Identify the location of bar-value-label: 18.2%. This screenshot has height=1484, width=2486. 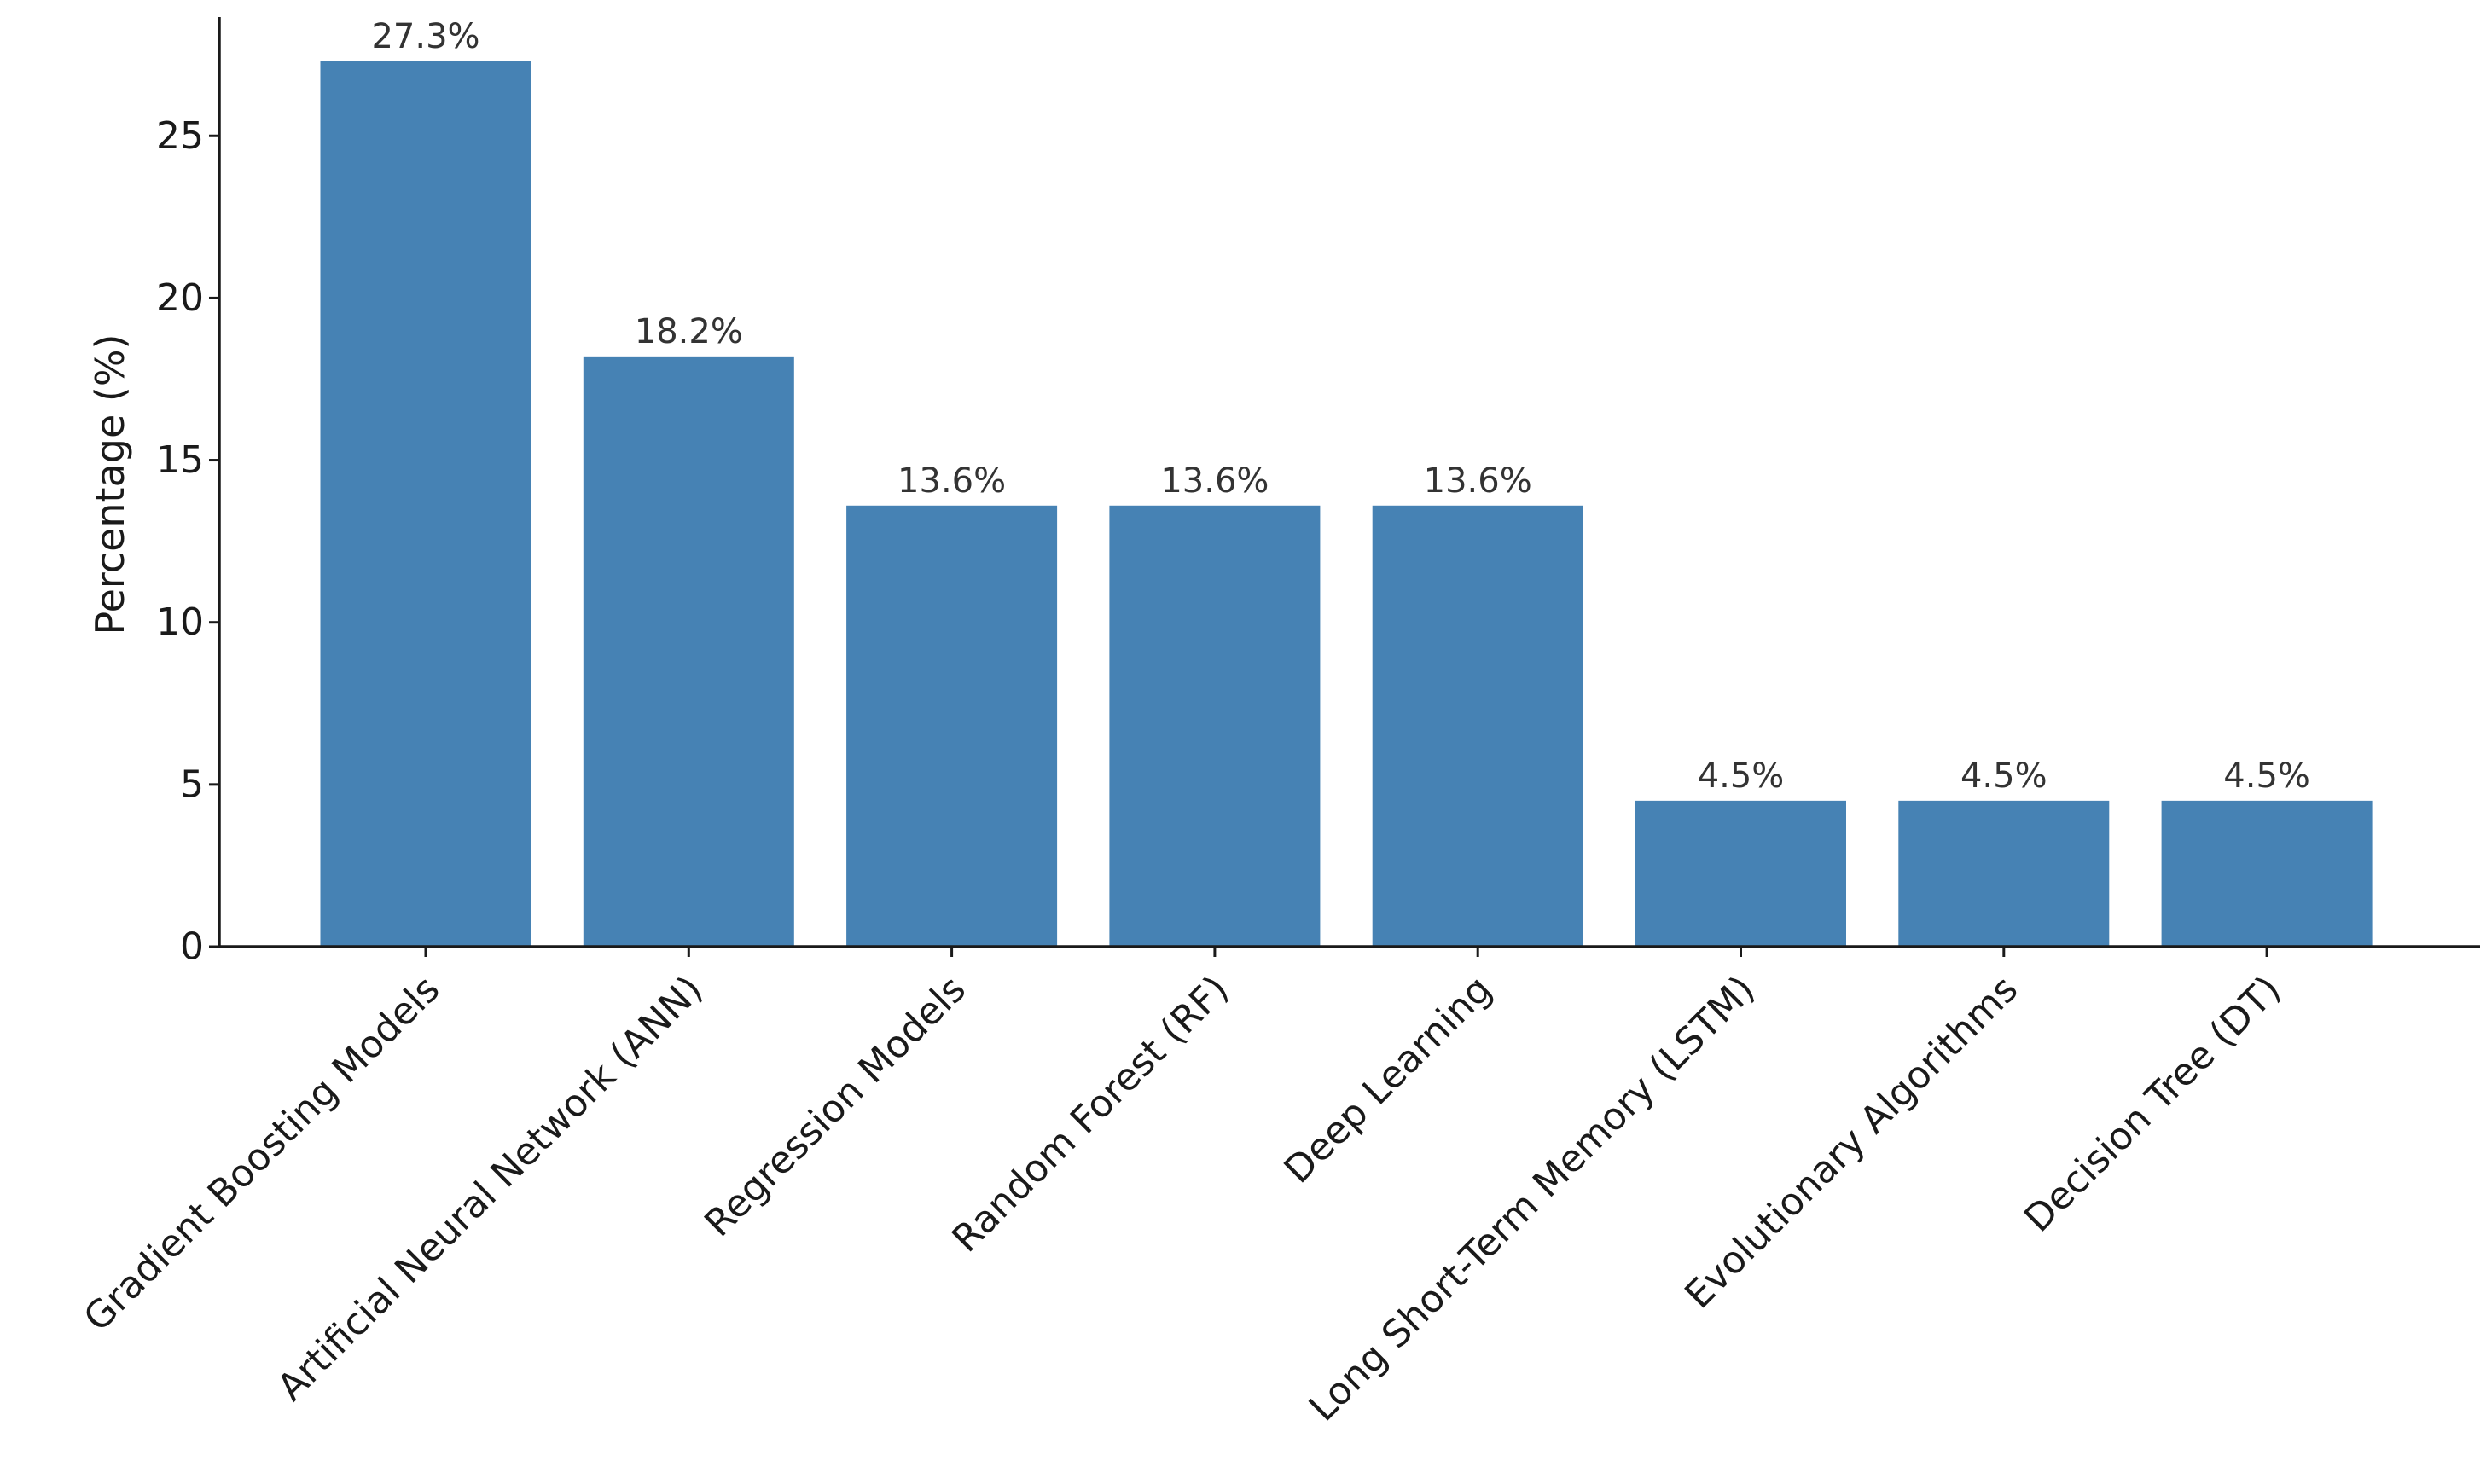
(689, 331).